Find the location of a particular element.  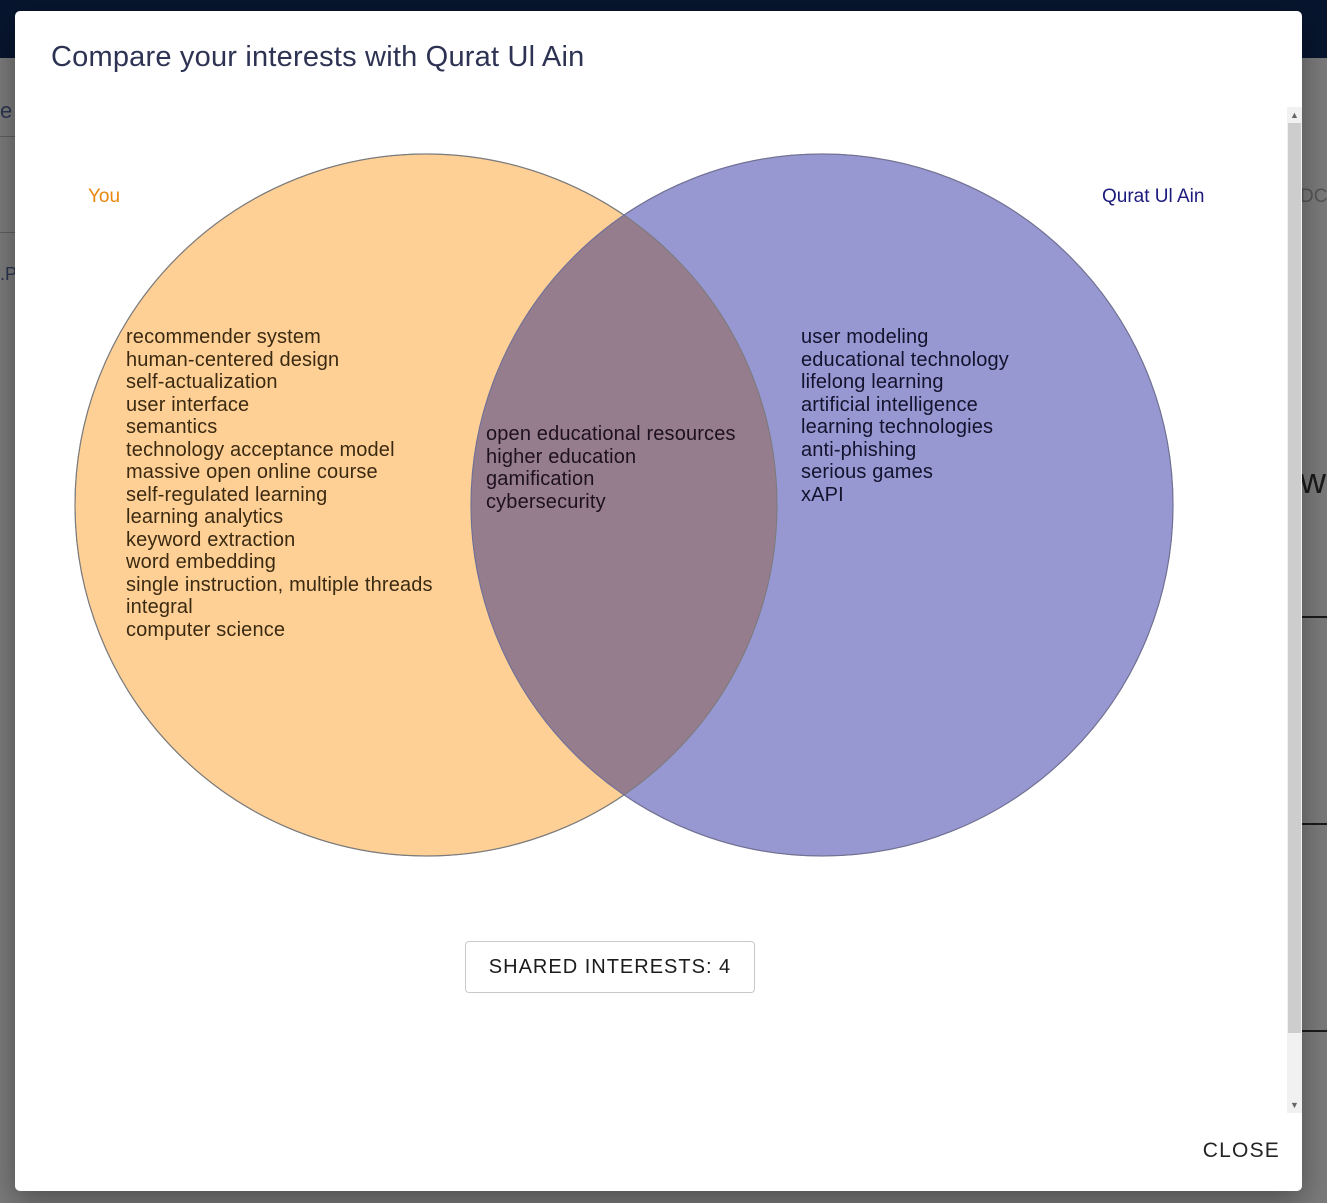

interest-term: learning technologies is located at coordinates (897, 427).